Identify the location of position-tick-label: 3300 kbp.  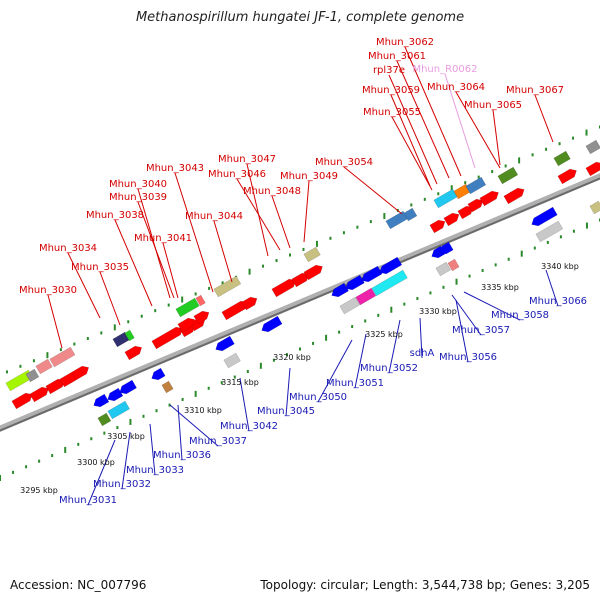
(96, 462).